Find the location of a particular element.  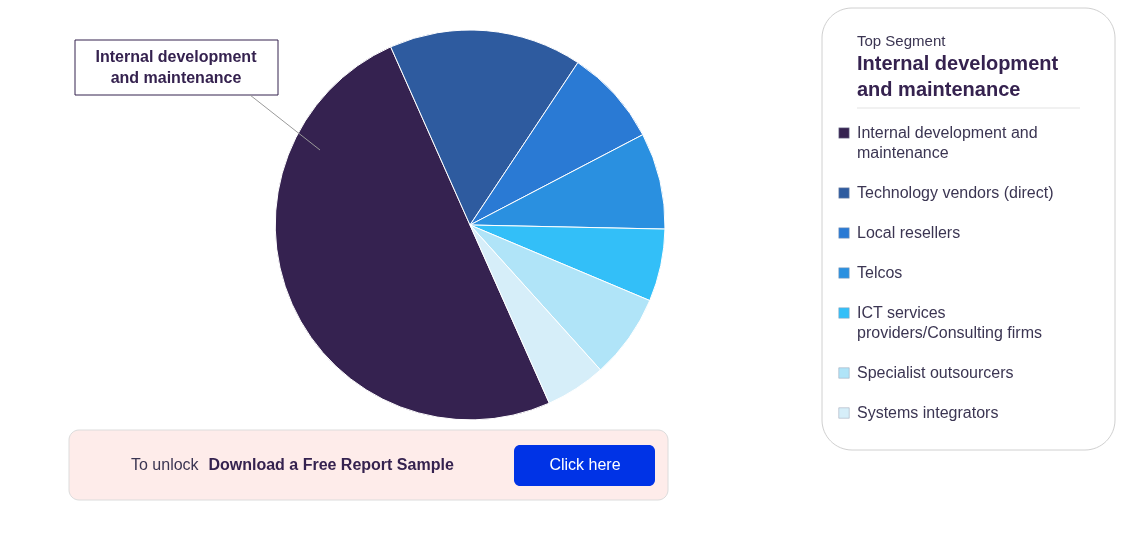

legend-label: Internal development and maintenance is located at coordinates (947, 142).